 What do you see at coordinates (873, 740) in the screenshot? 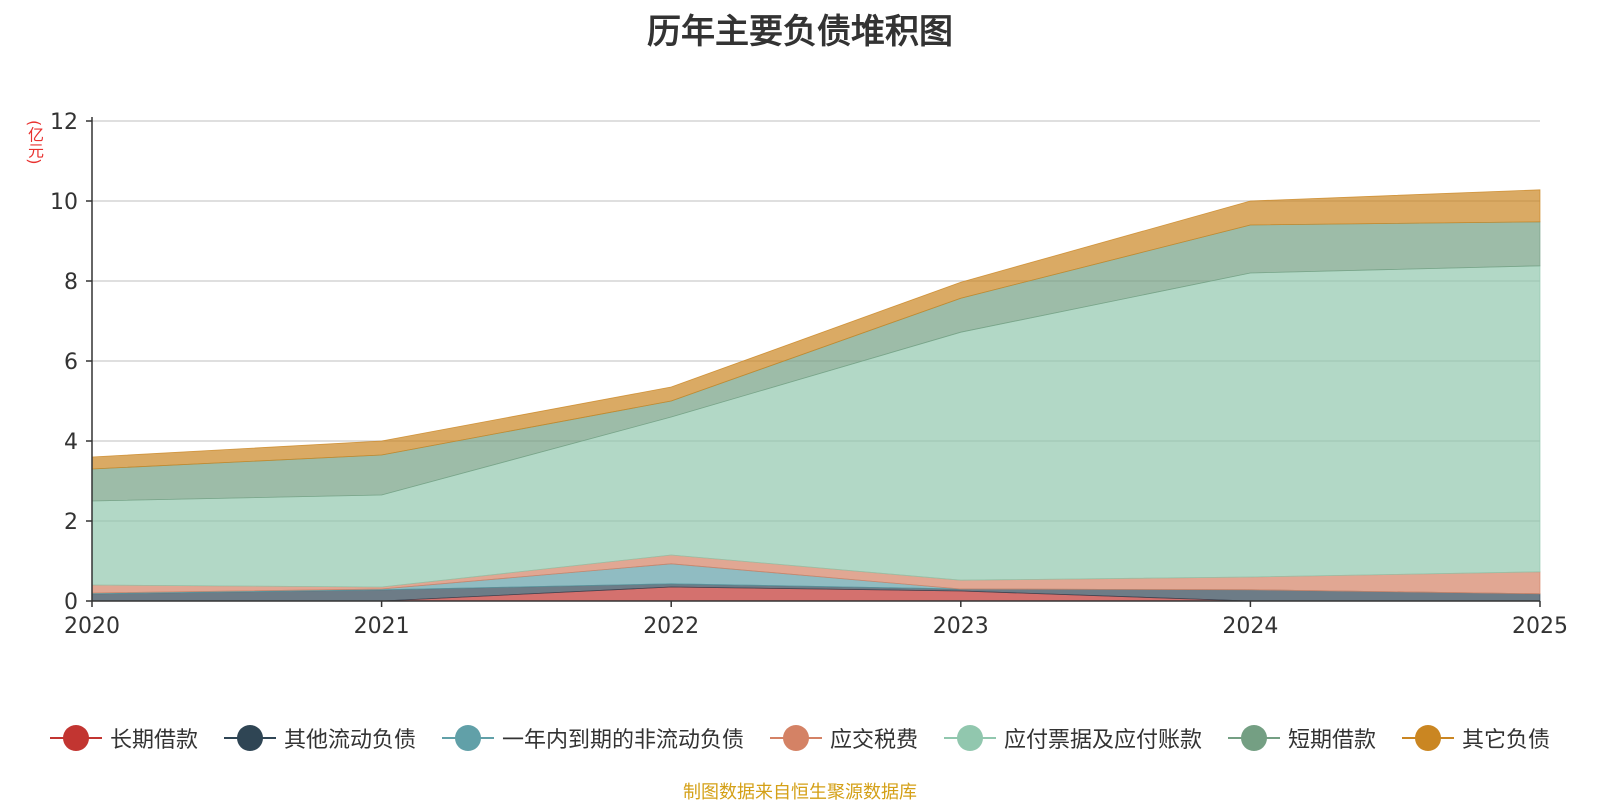
I see `legend-label: 应交税费` at bounding box center [873, 740].